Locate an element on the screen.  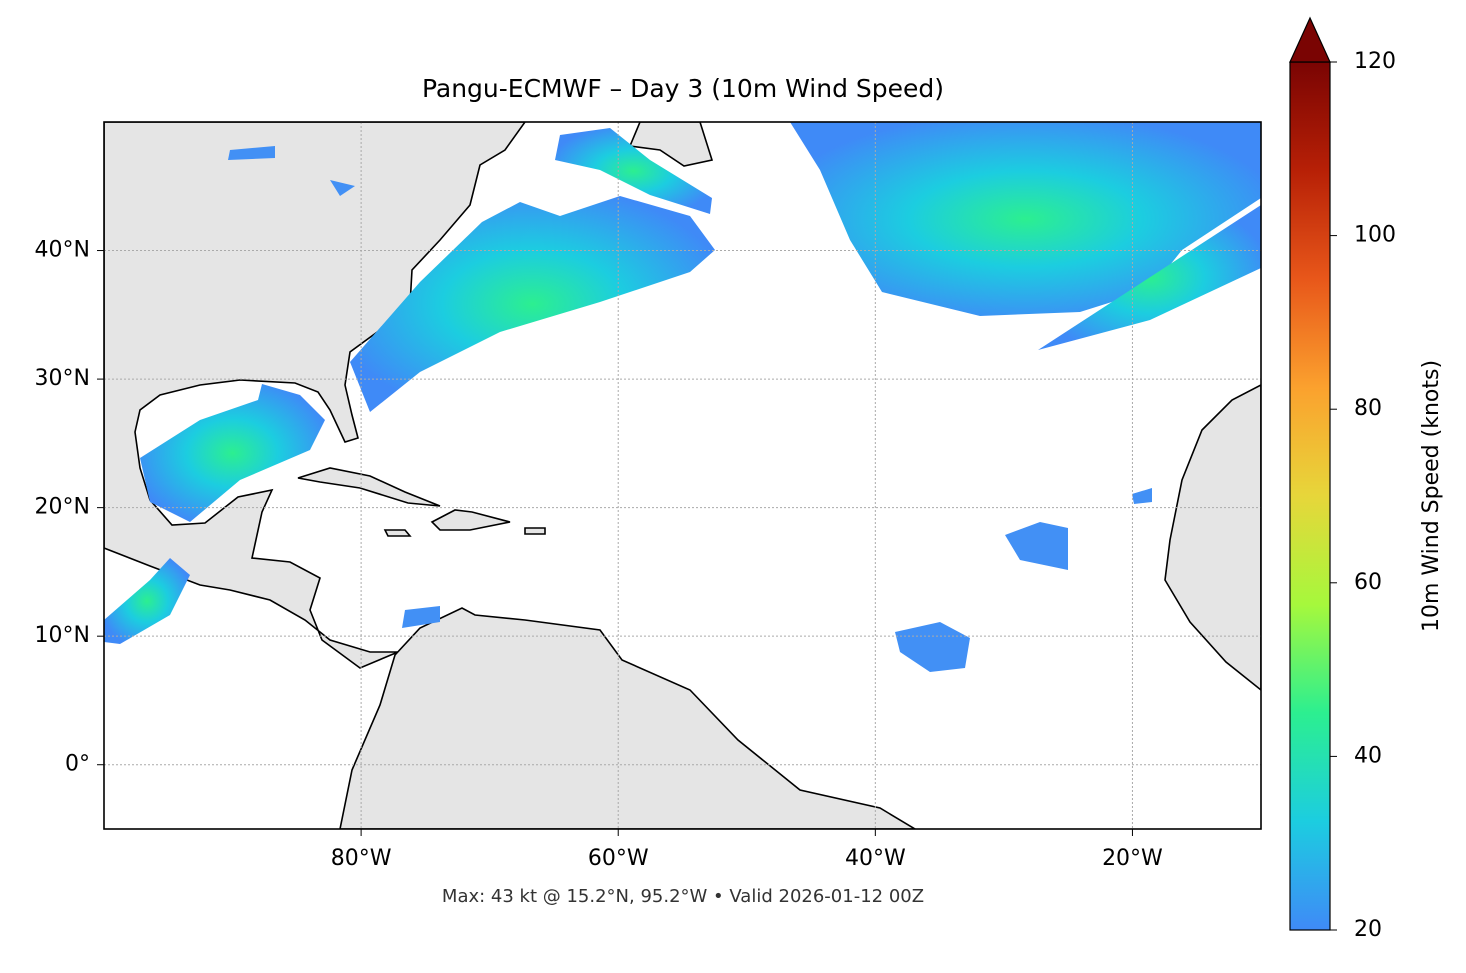
colorbar-tick-label: 120 is located at coordinates (1375, 61).